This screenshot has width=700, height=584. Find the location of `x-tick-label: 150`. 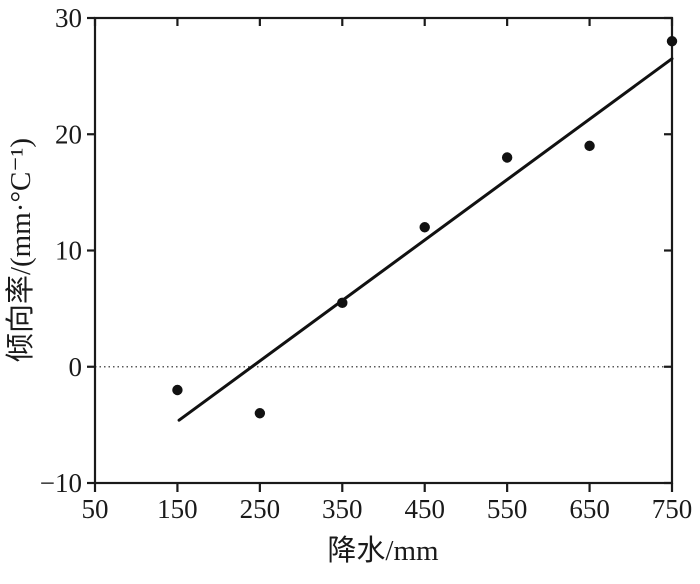

x-tick-label: 150 is located at coordinates (177, 509).